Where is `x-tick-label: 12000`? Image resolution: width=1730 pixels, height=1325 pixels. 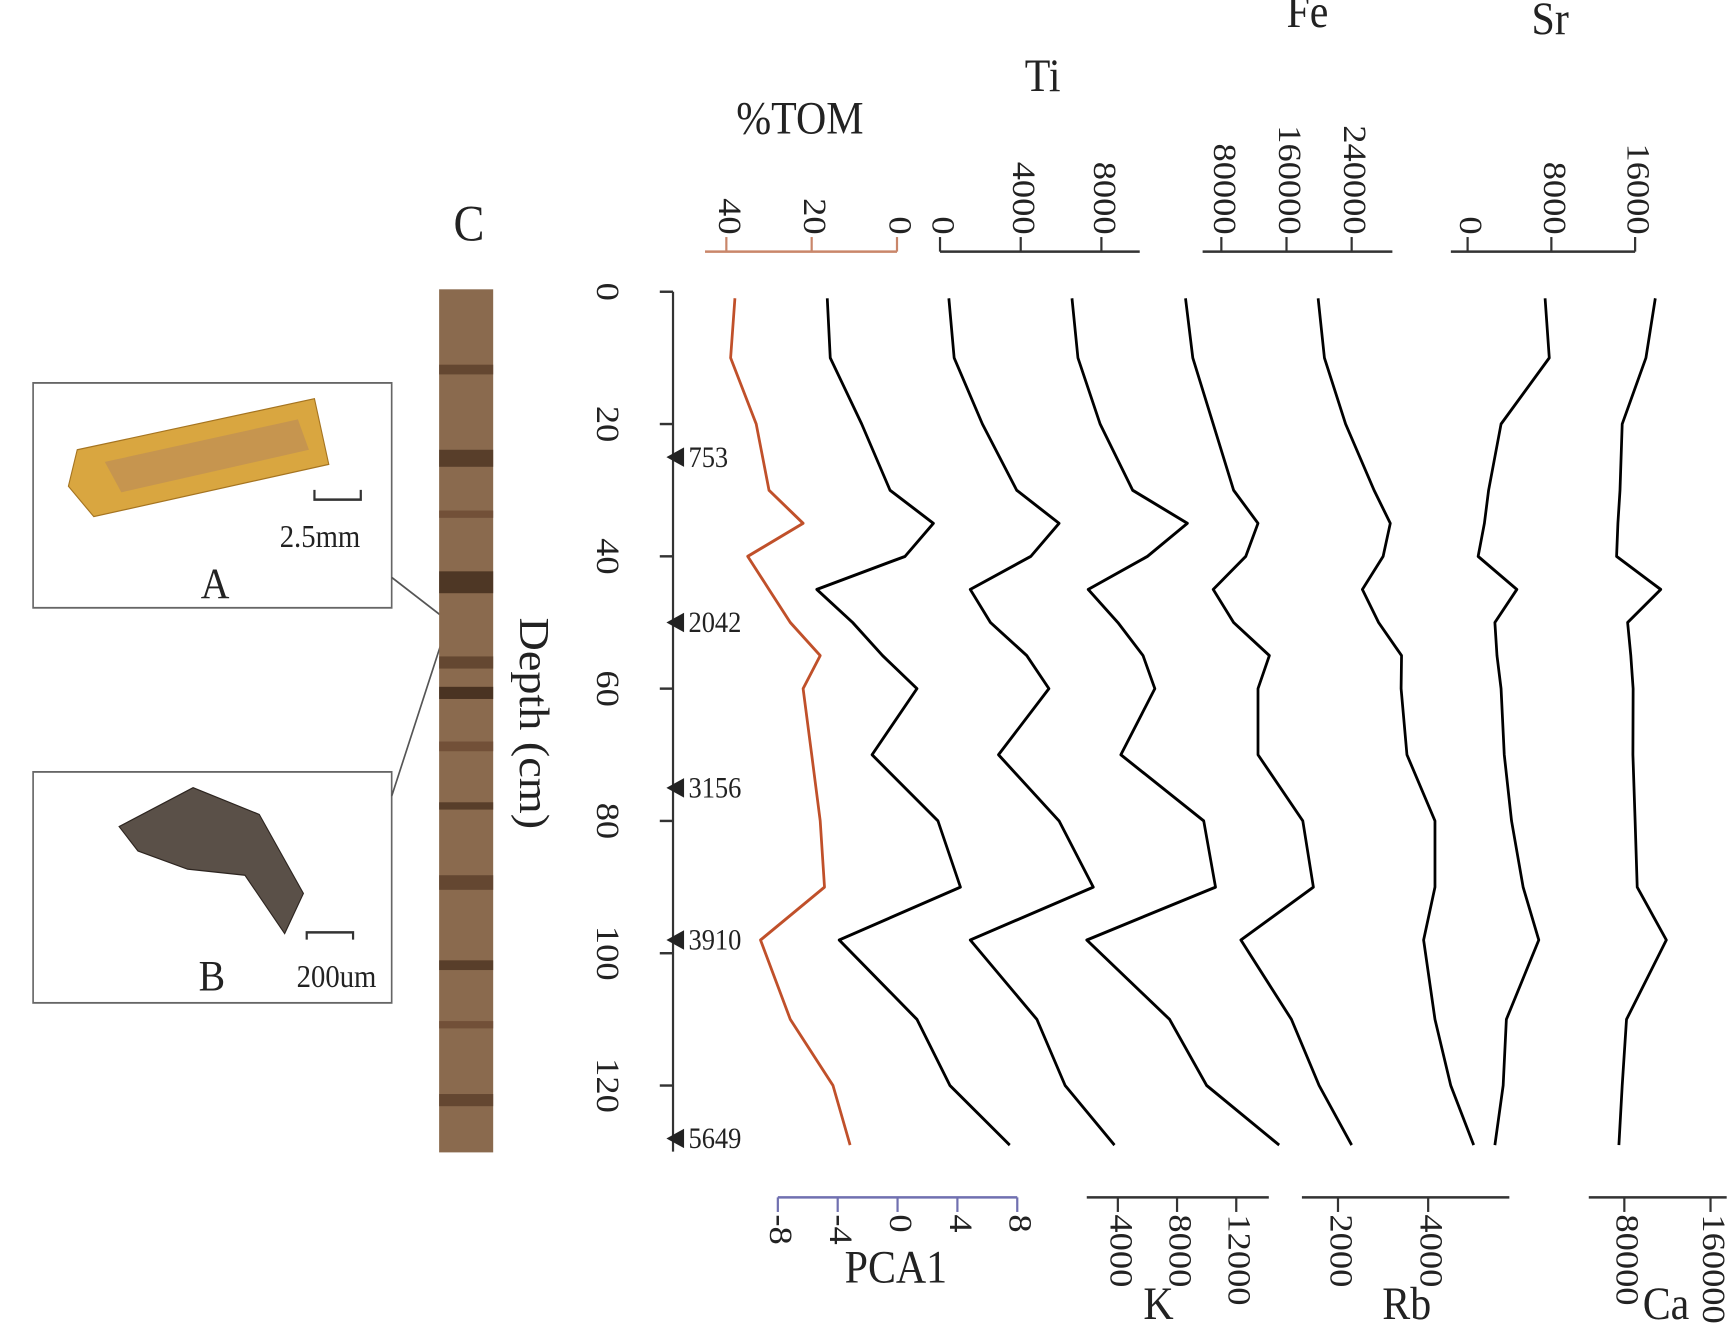
x-tick-label: 12000 is located at coordinates (1239, 1259).